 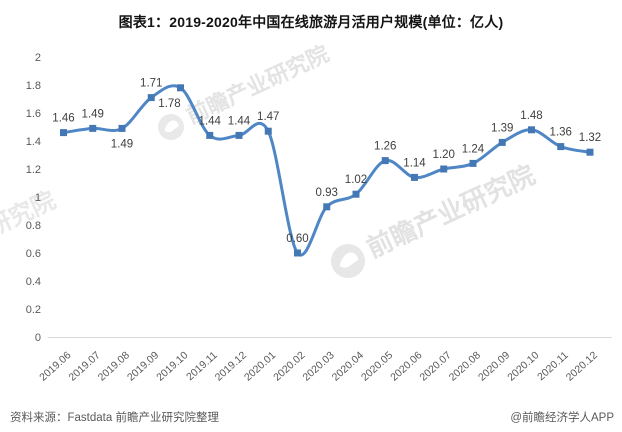 What do you see at coordinates (502, 128) in the screenshot?
I see `data-point-label: 1.39` at bounding box center [502, 128].